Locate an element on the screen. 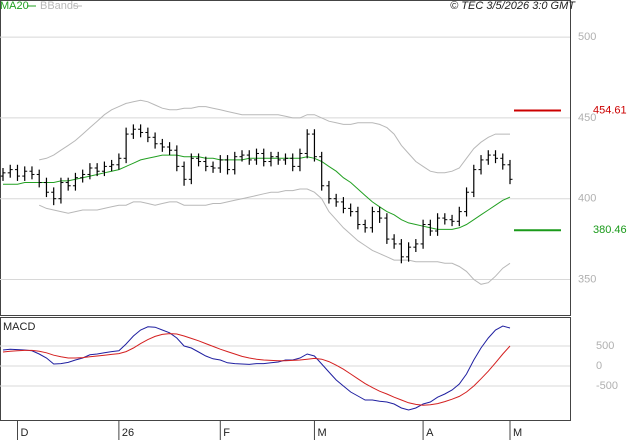  level-label: 380.46 is located at coordinates (610, 230).